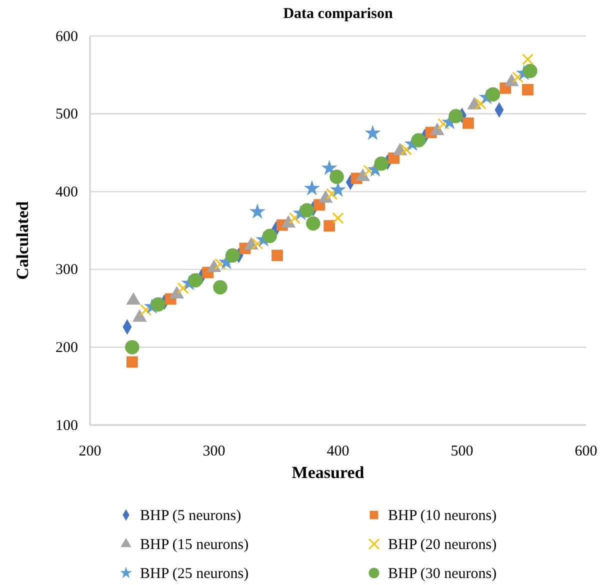 This screenshot has width=612, height=585. What do you see at coordinates (586, 452) in the screenshot?
I see `x-tick-label: 600` at bounding box center [586, 452].